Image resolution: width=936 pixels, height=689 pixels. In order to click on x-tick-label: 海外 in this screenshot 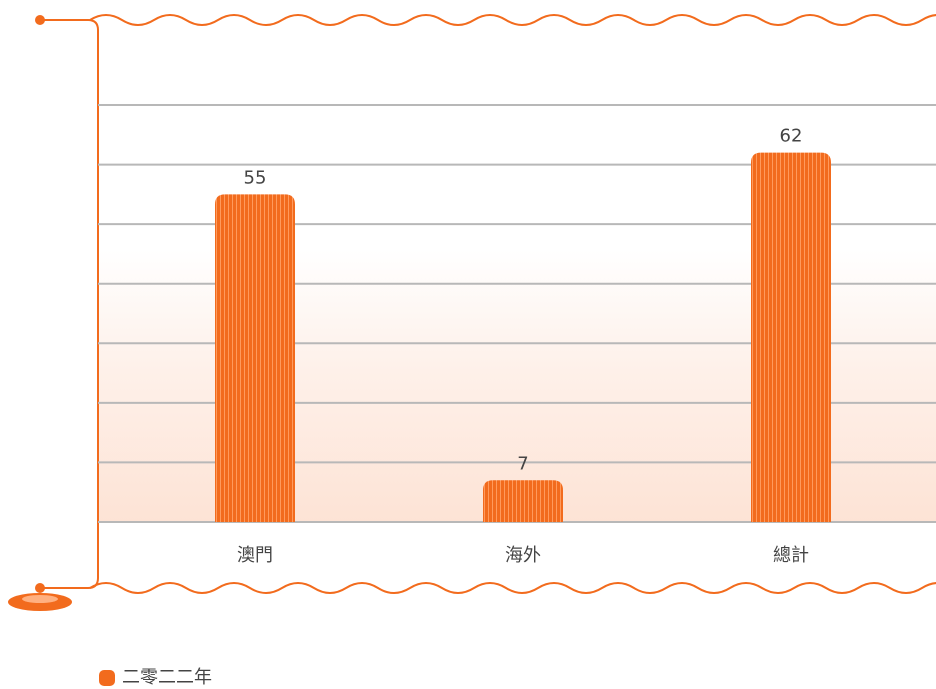, I will do `click(523, 555)`.